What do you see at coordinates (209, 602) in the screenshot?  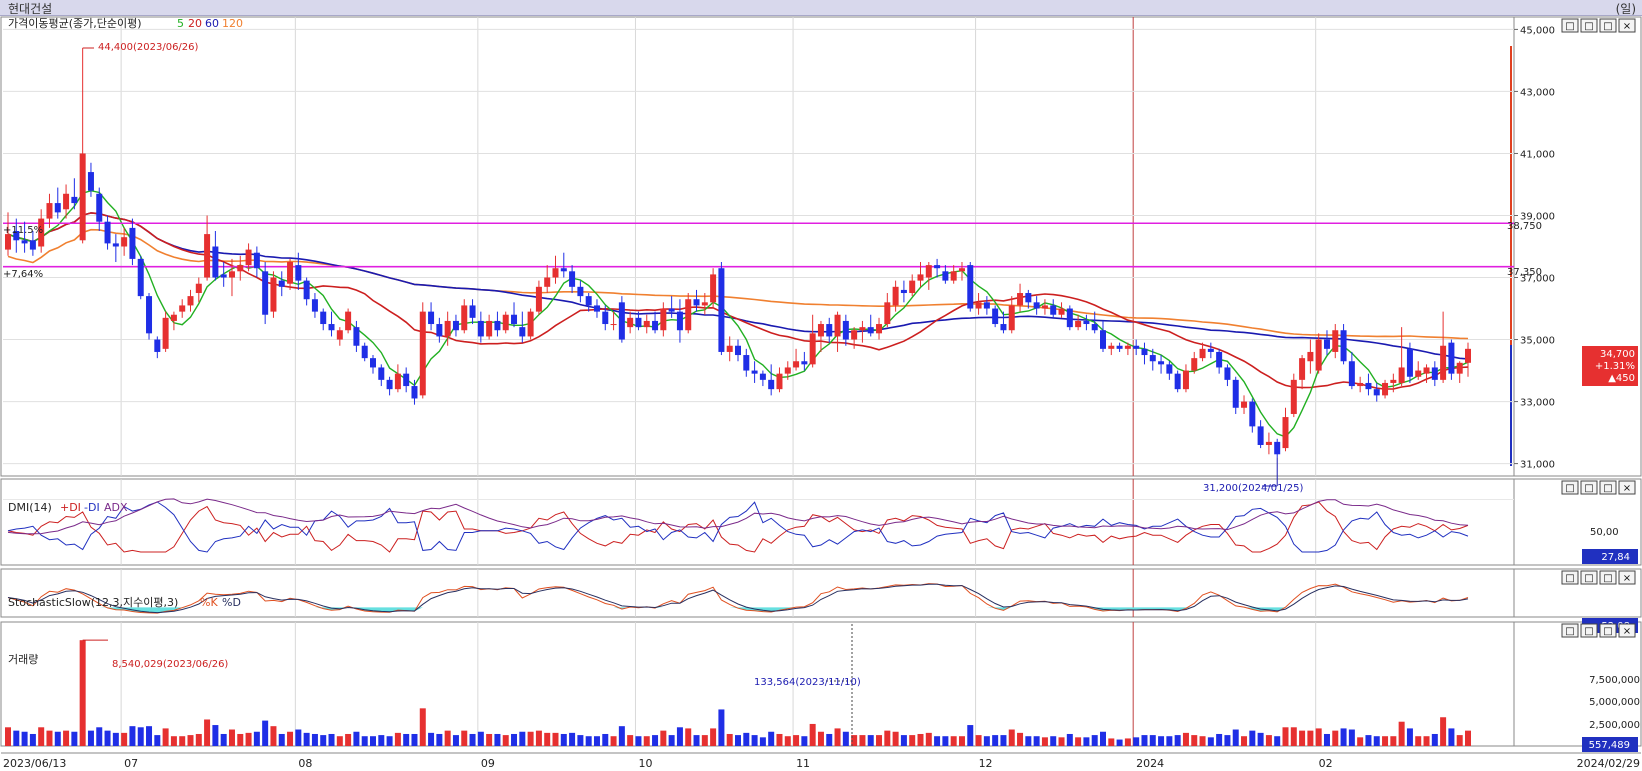 I see `stoch-legend-k: %K` at bounding box center [209, 602].